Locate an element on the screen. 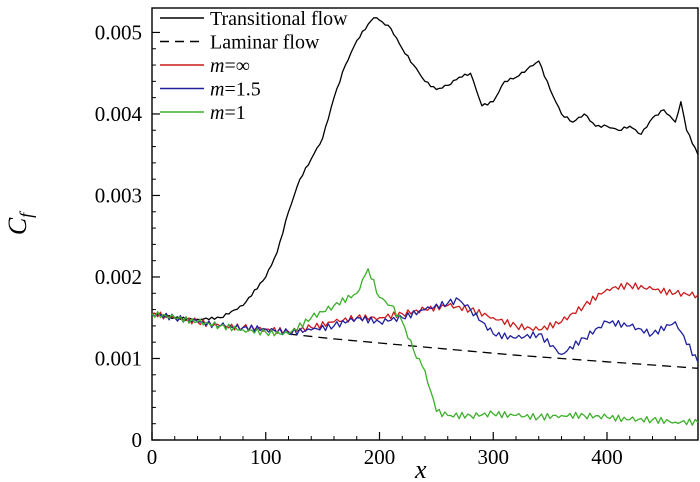  y-tick-label: 0.001 is located at coordinates (118, 358).